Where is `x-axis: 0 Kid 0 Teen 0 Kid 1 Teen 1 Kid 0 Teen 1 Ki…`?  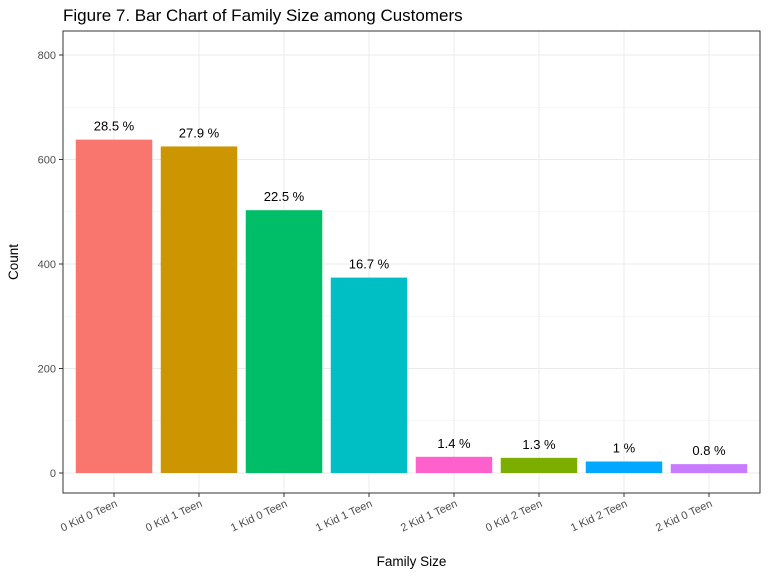 x-axis: 0 Kid 0 Teen 0 Kid 1 Teen 1 Kid 0 Teen 1 Ki… is located at coordinates (386, 513).